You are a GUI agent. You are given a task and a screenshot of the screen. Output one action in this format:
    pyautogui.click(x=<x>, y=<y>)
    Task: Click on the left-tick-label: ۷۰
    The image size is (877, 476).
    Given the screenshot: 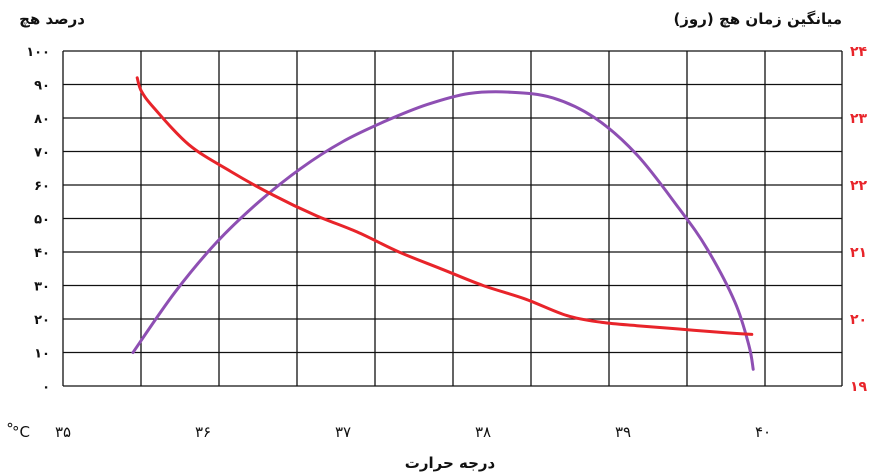 What is the action you would take?
    pyautogui.click(x=42, y=153)
    